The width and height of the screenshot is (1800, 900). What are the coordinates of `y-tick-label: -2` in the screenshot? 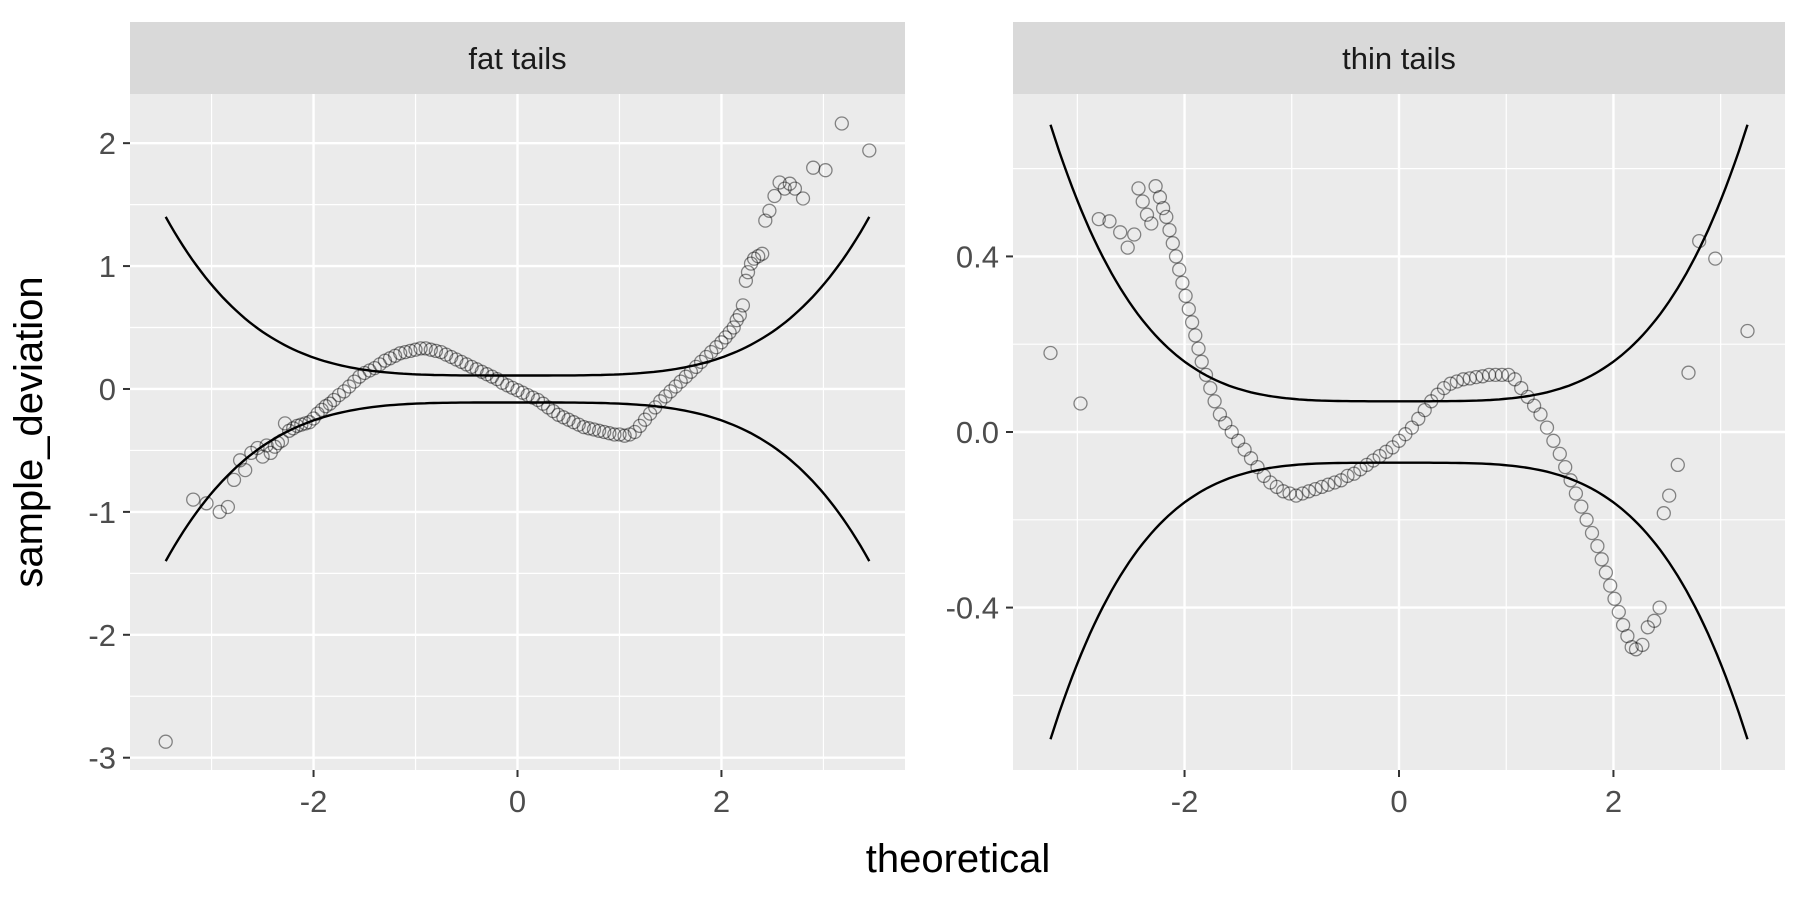 It's located at (102, 635).